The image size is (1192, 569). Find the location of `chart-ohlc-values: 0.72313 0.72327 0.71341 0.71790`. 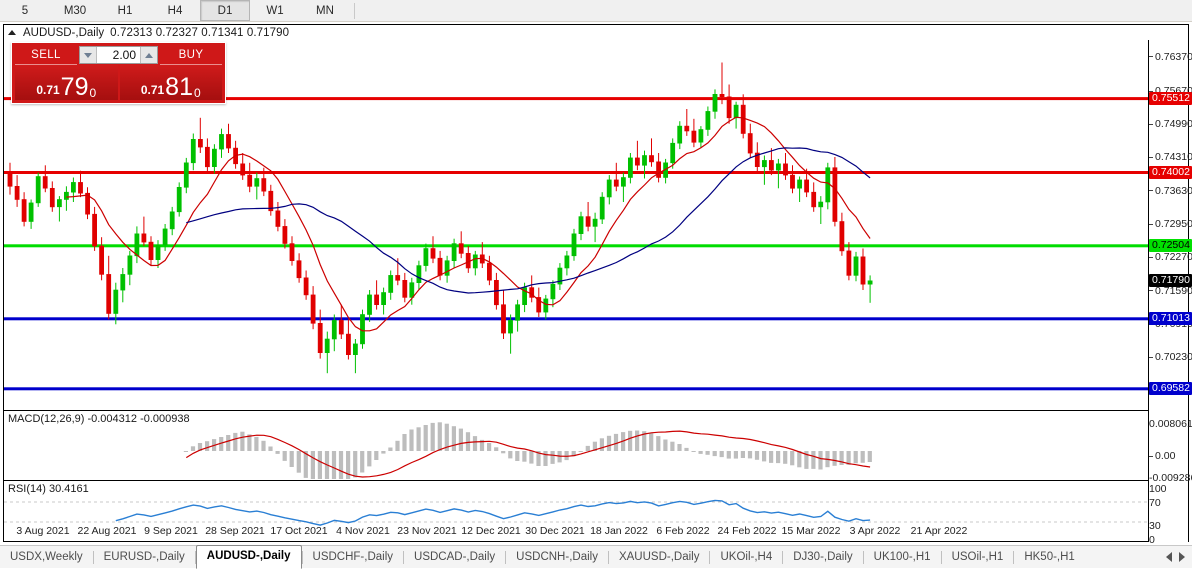

chart-ohlc-values: 0.72313 0.72327 0.71341 0.71790 is located at coordinates (200, 32).